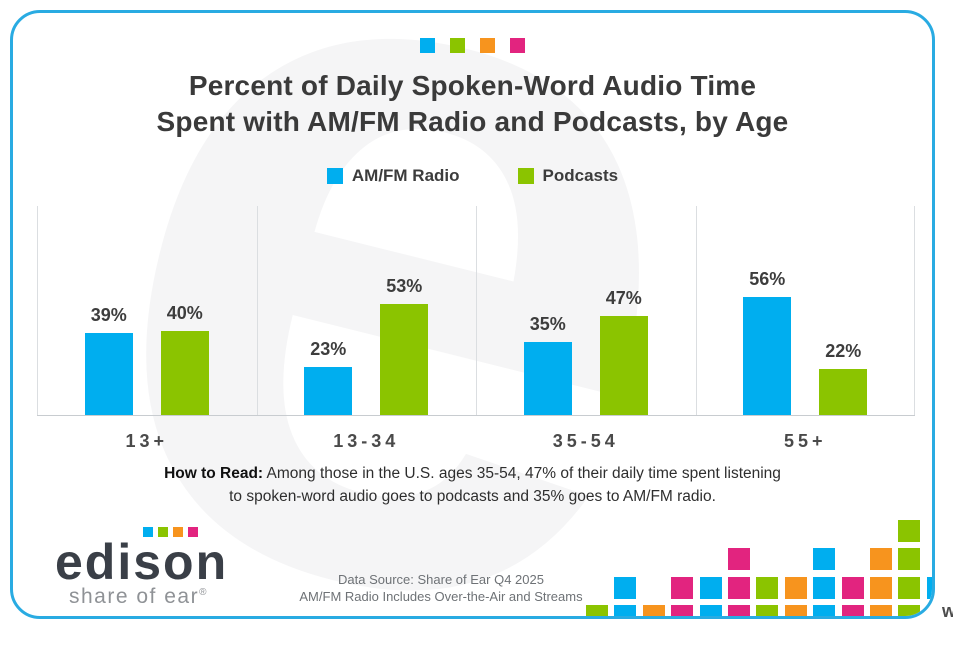 The height and width of the screenshot is (645, 953). What do you see at coordinates (367, 310) in the screenshot?
I see `bar-group-13-34: 23% 53%` at bounding box center [367, 310].